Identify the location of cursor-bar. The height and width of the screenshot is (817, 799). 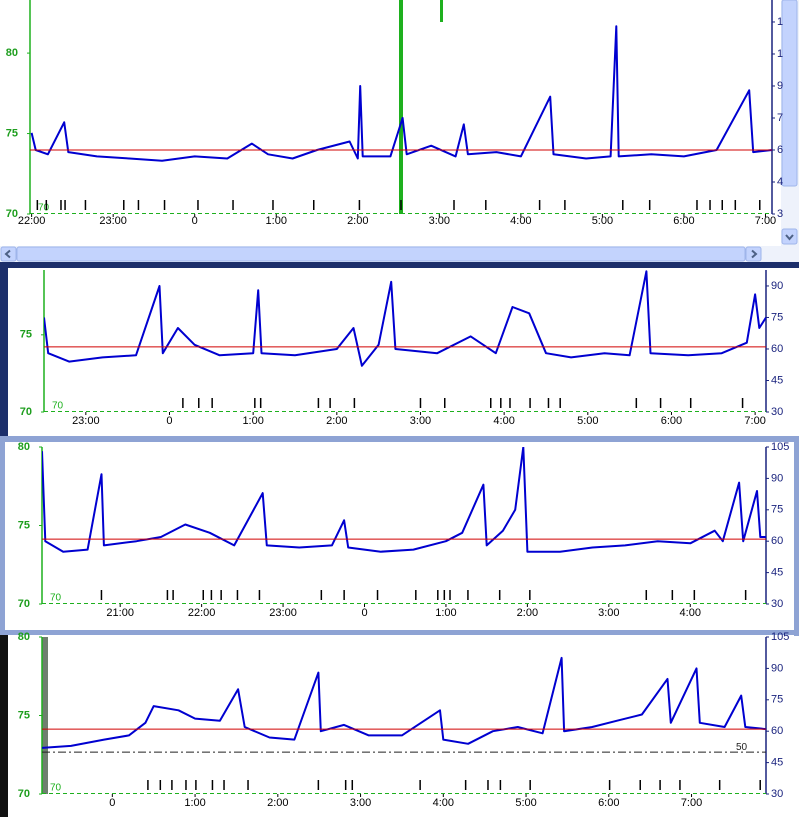
(45, 715).